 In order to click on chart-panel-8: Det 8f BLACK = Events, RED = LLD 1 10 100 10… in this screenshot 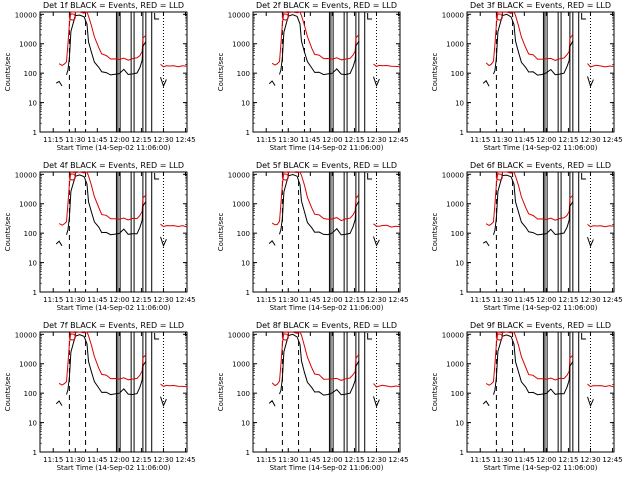, I will do `click(313, 396)`.